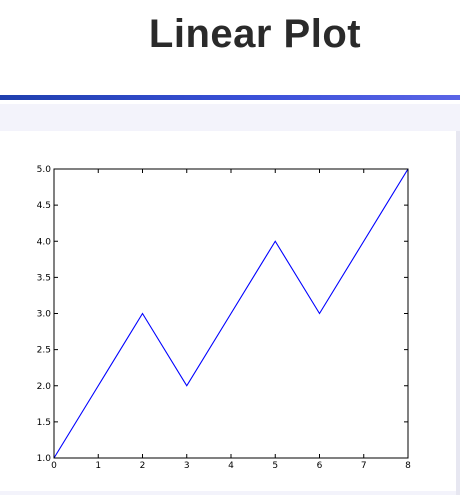 Image resolution: width=460 pixels, height=495 pixels. Describe the element at coordinates (143, 466) in the screenshot. I see `x-tick-label: 2` at that location.